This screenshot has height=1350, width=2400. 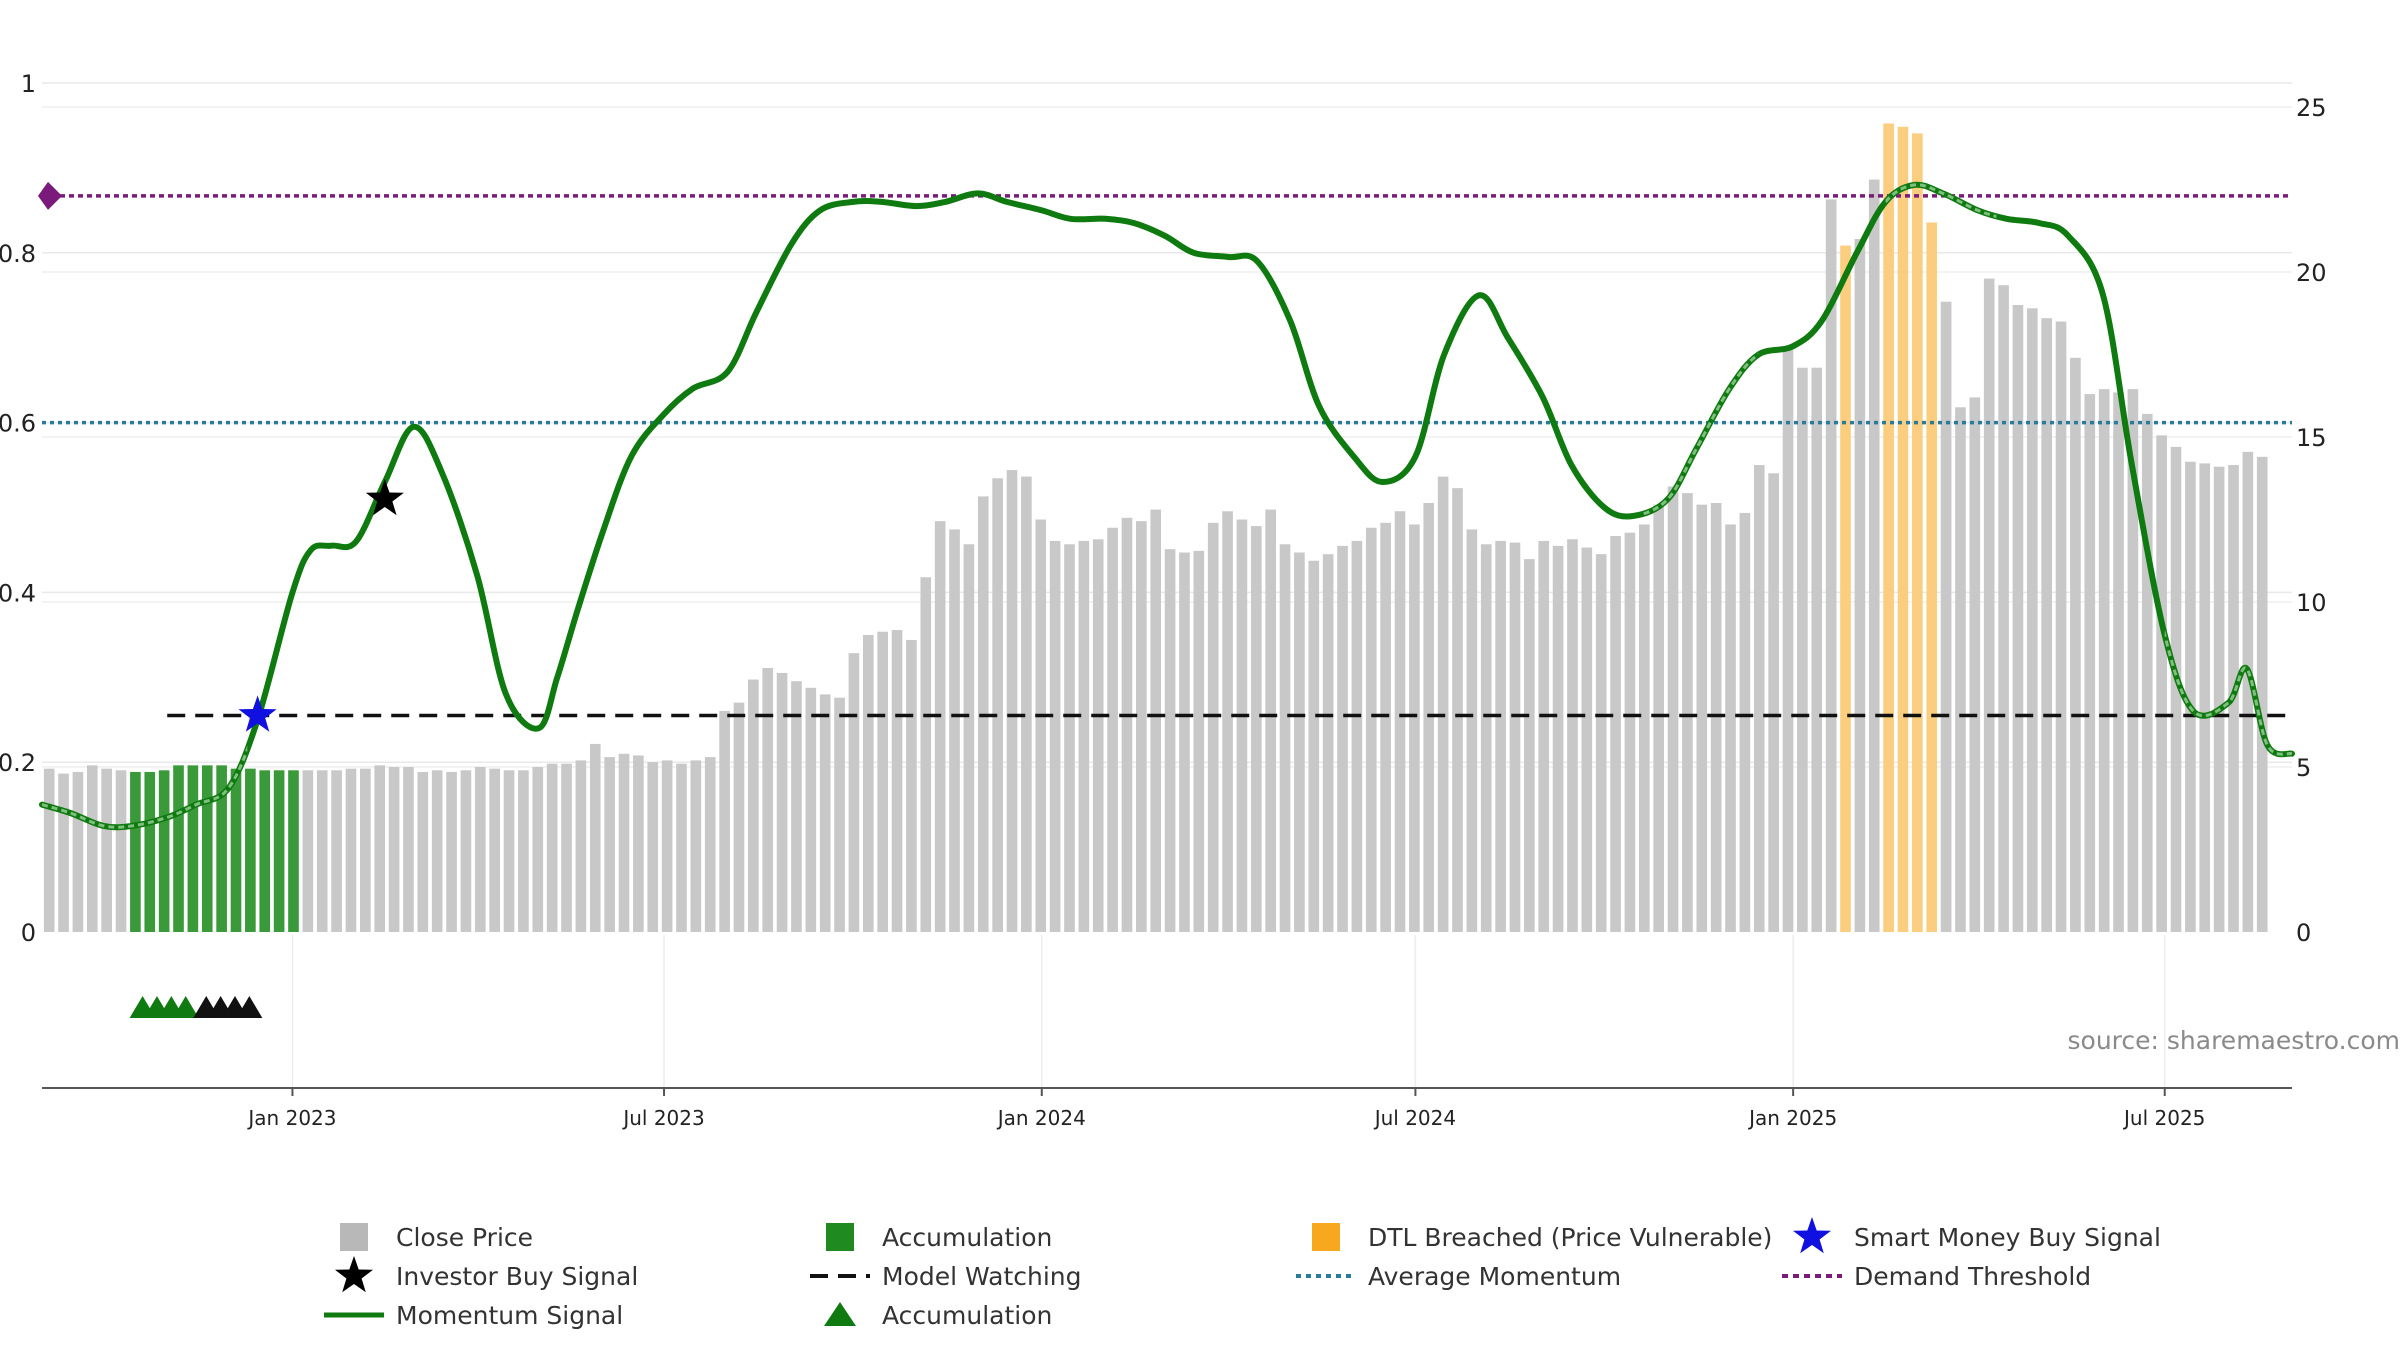 I want to click on left-tick-label: 0.4, so click(x=18, y=593).